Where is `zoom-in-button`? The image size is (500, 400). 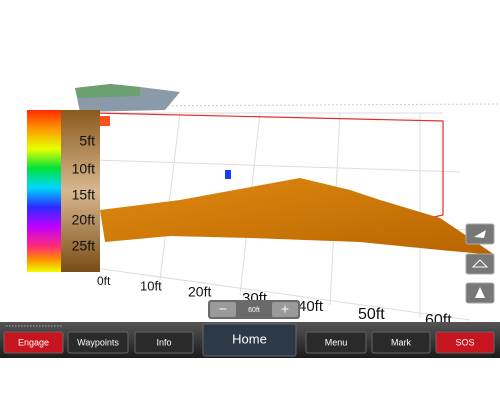
zoom-in-button is located at coordinates (285, 309).